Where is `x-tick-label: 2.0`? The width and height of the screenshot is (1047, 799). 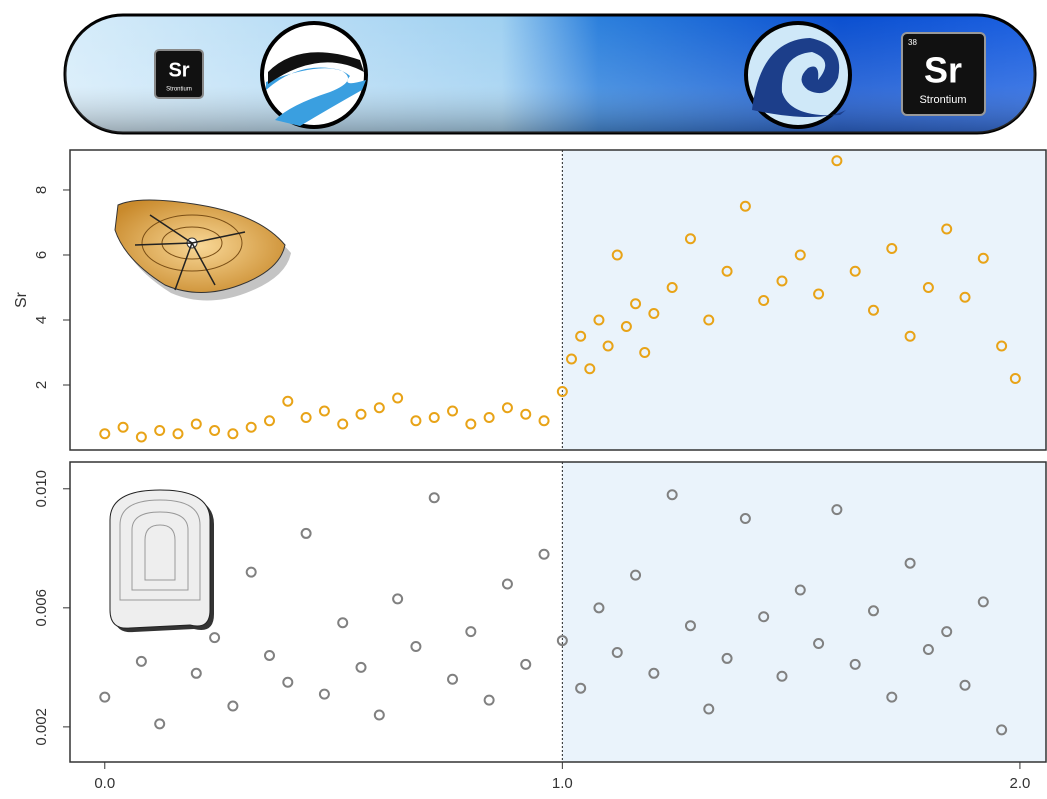
x-tick-label: 2.0 is located at coordinates (1019, 783).